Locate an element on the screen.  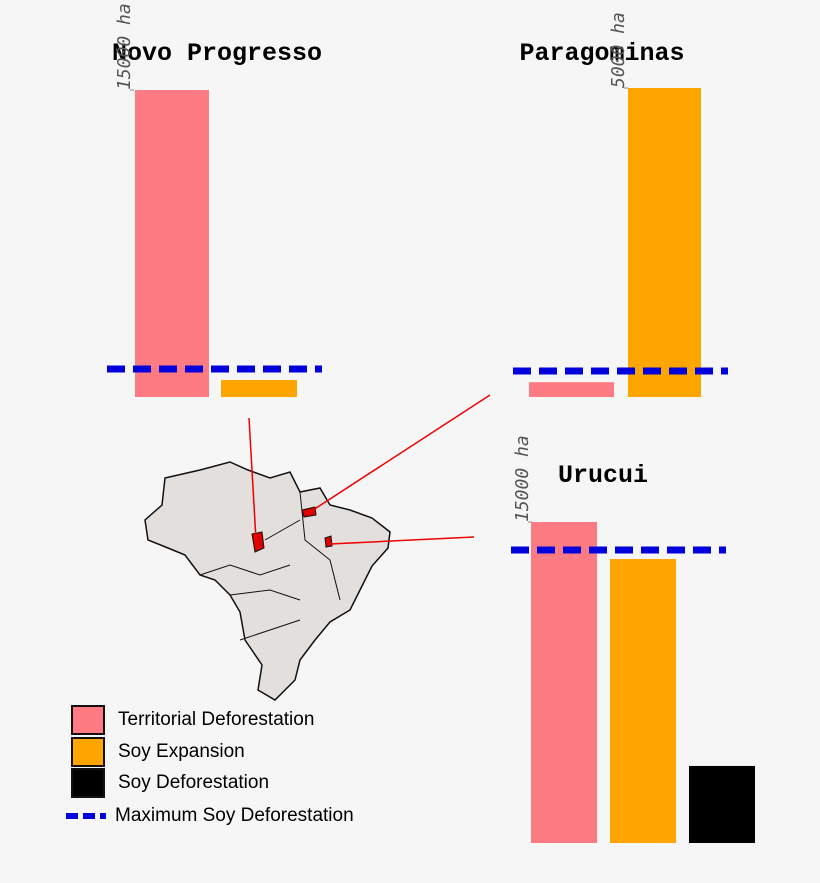
brazil-outline is located at coordinates (267, 581).